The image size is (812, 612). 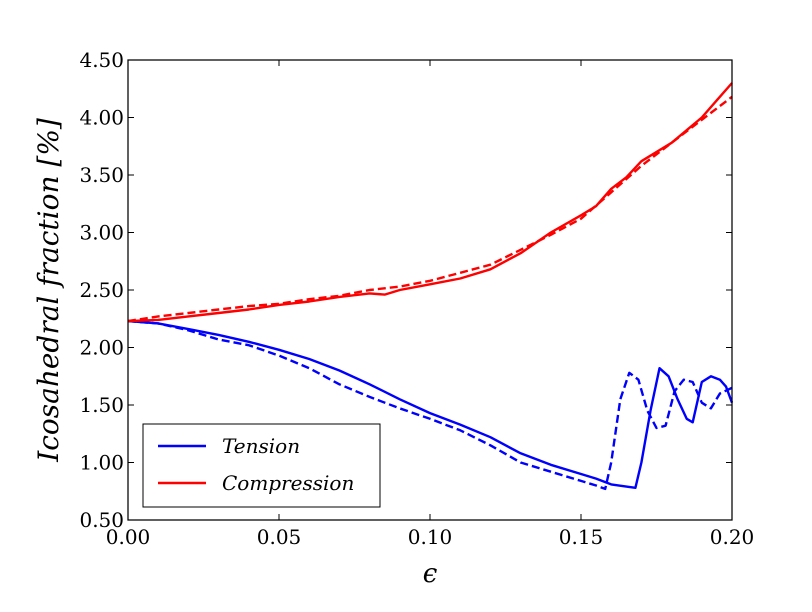 I want to click on legend-label-tension: Tension, so click(x=261, y=446).